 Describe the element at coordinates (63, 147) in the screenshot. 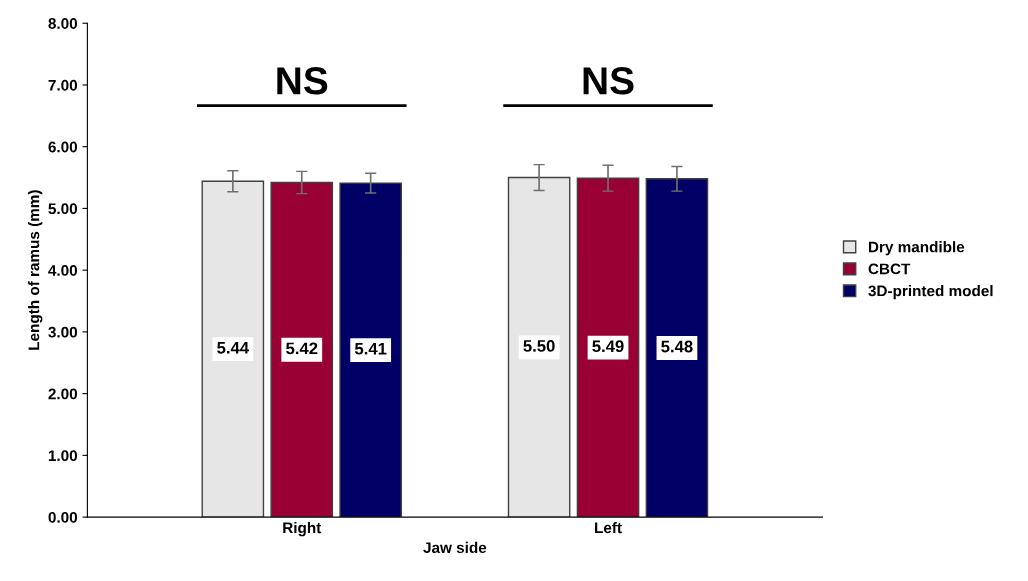

I see `y-tick-label: 6.00` at that location.